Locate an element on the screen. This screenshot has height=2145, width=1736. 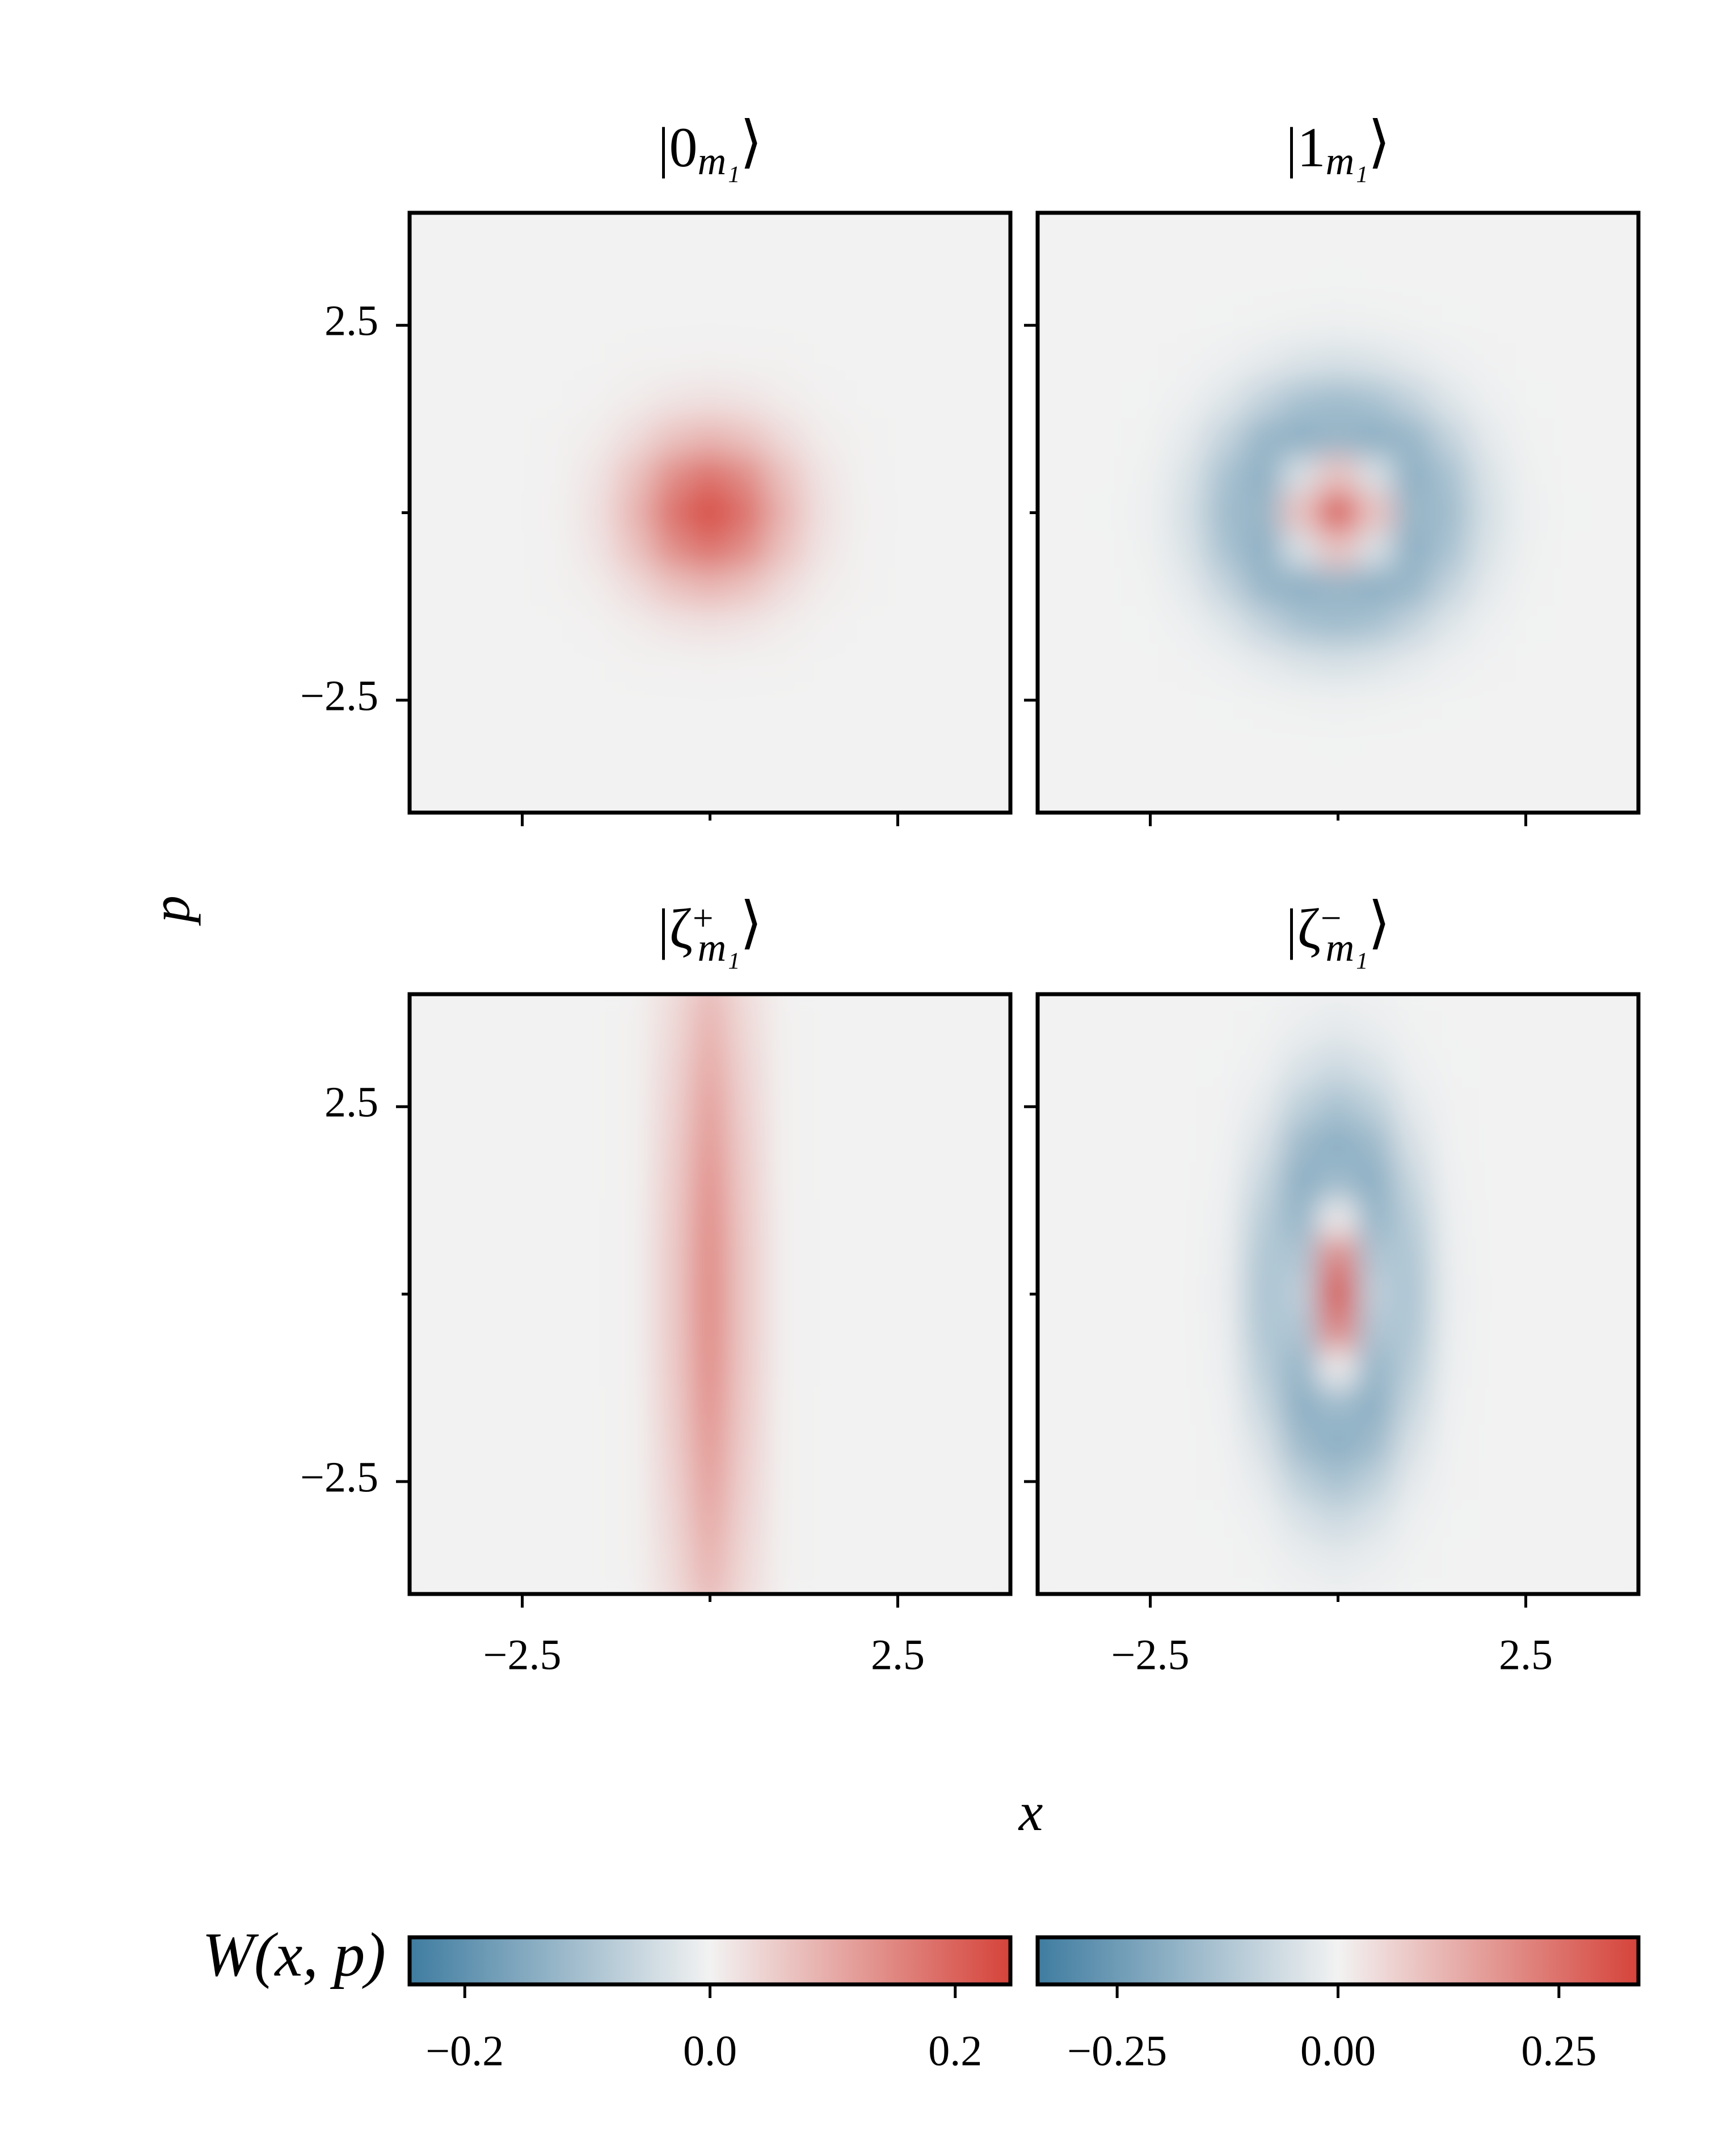
y-tick-label: −2.5 is located at coordinates (339, 1477).